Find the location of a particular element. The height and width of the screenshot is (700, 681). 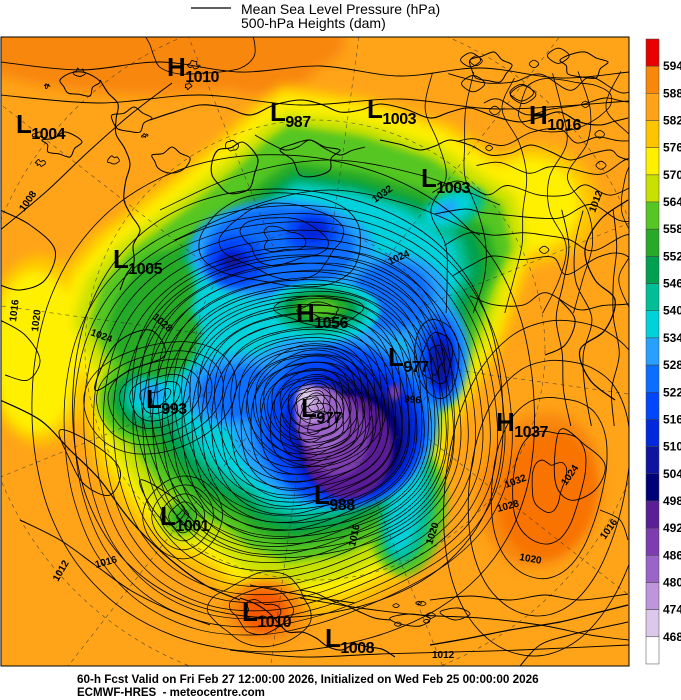

svg-text: 1012 is located at coordinates (443, 655).